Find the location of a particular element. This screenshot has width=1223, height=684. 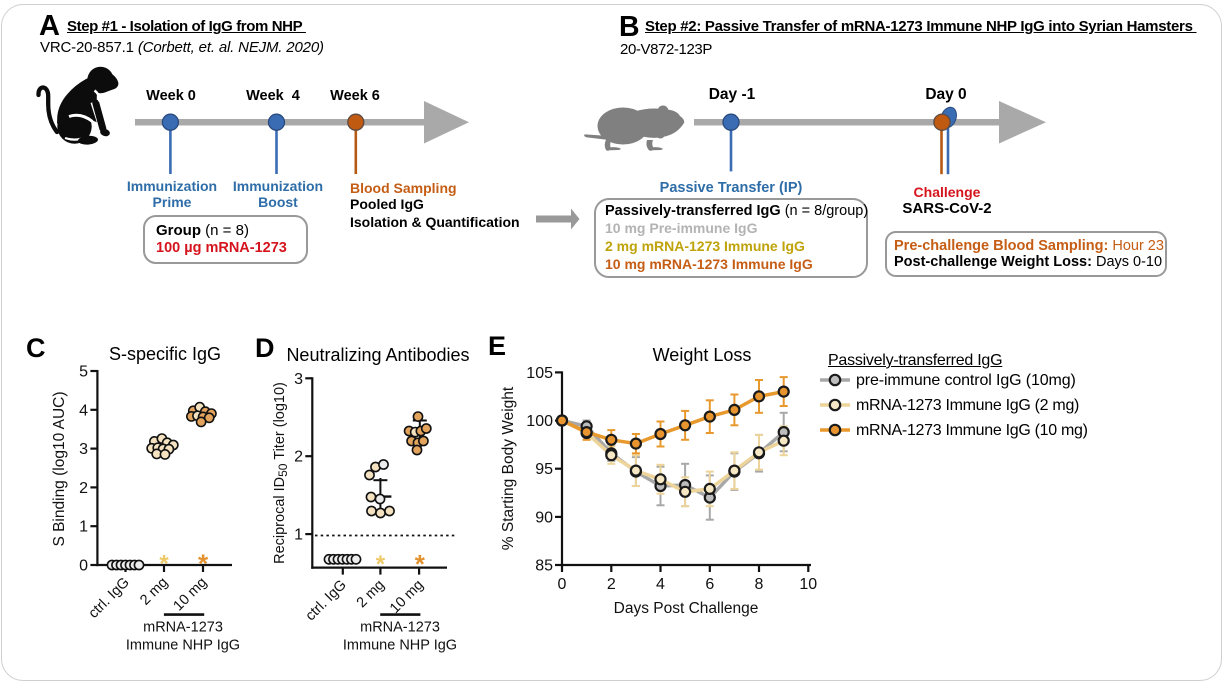

svg-text: 8 is located at coordinates (759, 584).